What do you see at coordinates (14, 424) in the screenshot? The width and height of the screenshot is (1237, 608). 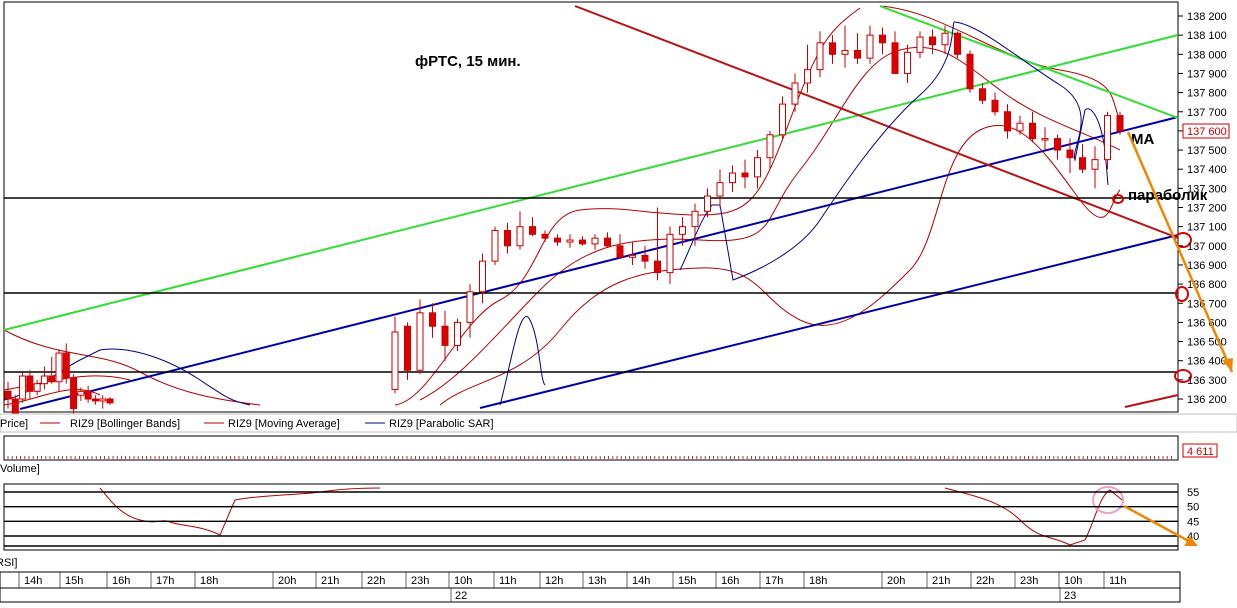 I see `legend-price: Price]` at bounding box center [14, 424].